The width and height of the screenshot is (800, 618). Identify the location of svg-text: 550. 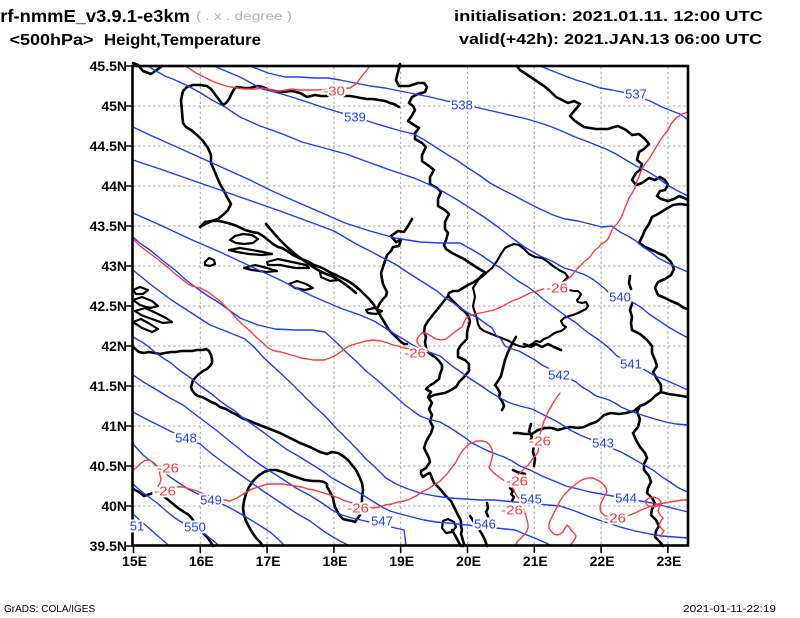
(195, 526).